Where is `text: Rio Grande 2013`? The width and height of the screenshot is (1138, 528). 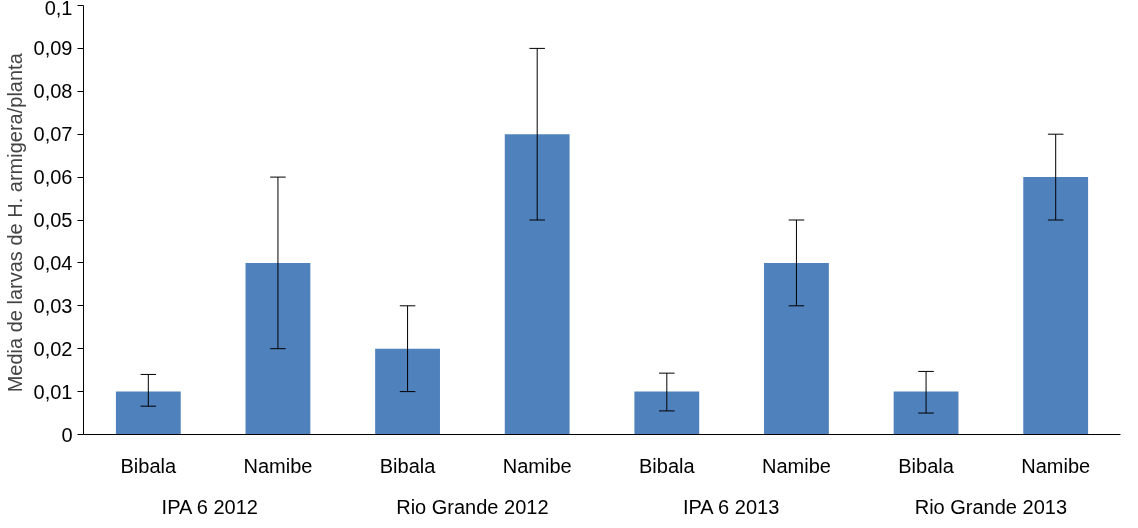
text: Rio Grande 2013 is located at coordinates (991, 506).